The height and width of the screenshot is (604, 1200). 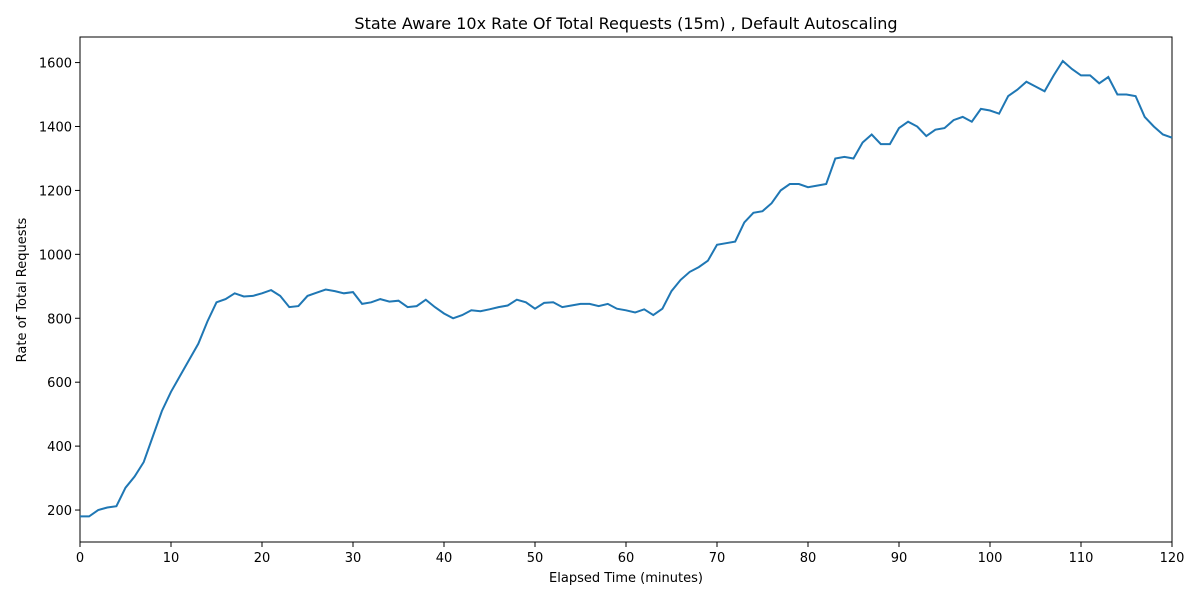 What do you see at coordinates (1172, 558) in the screenshot?
I see `x-tick-label: 120` at bounding box center [1172, 558].